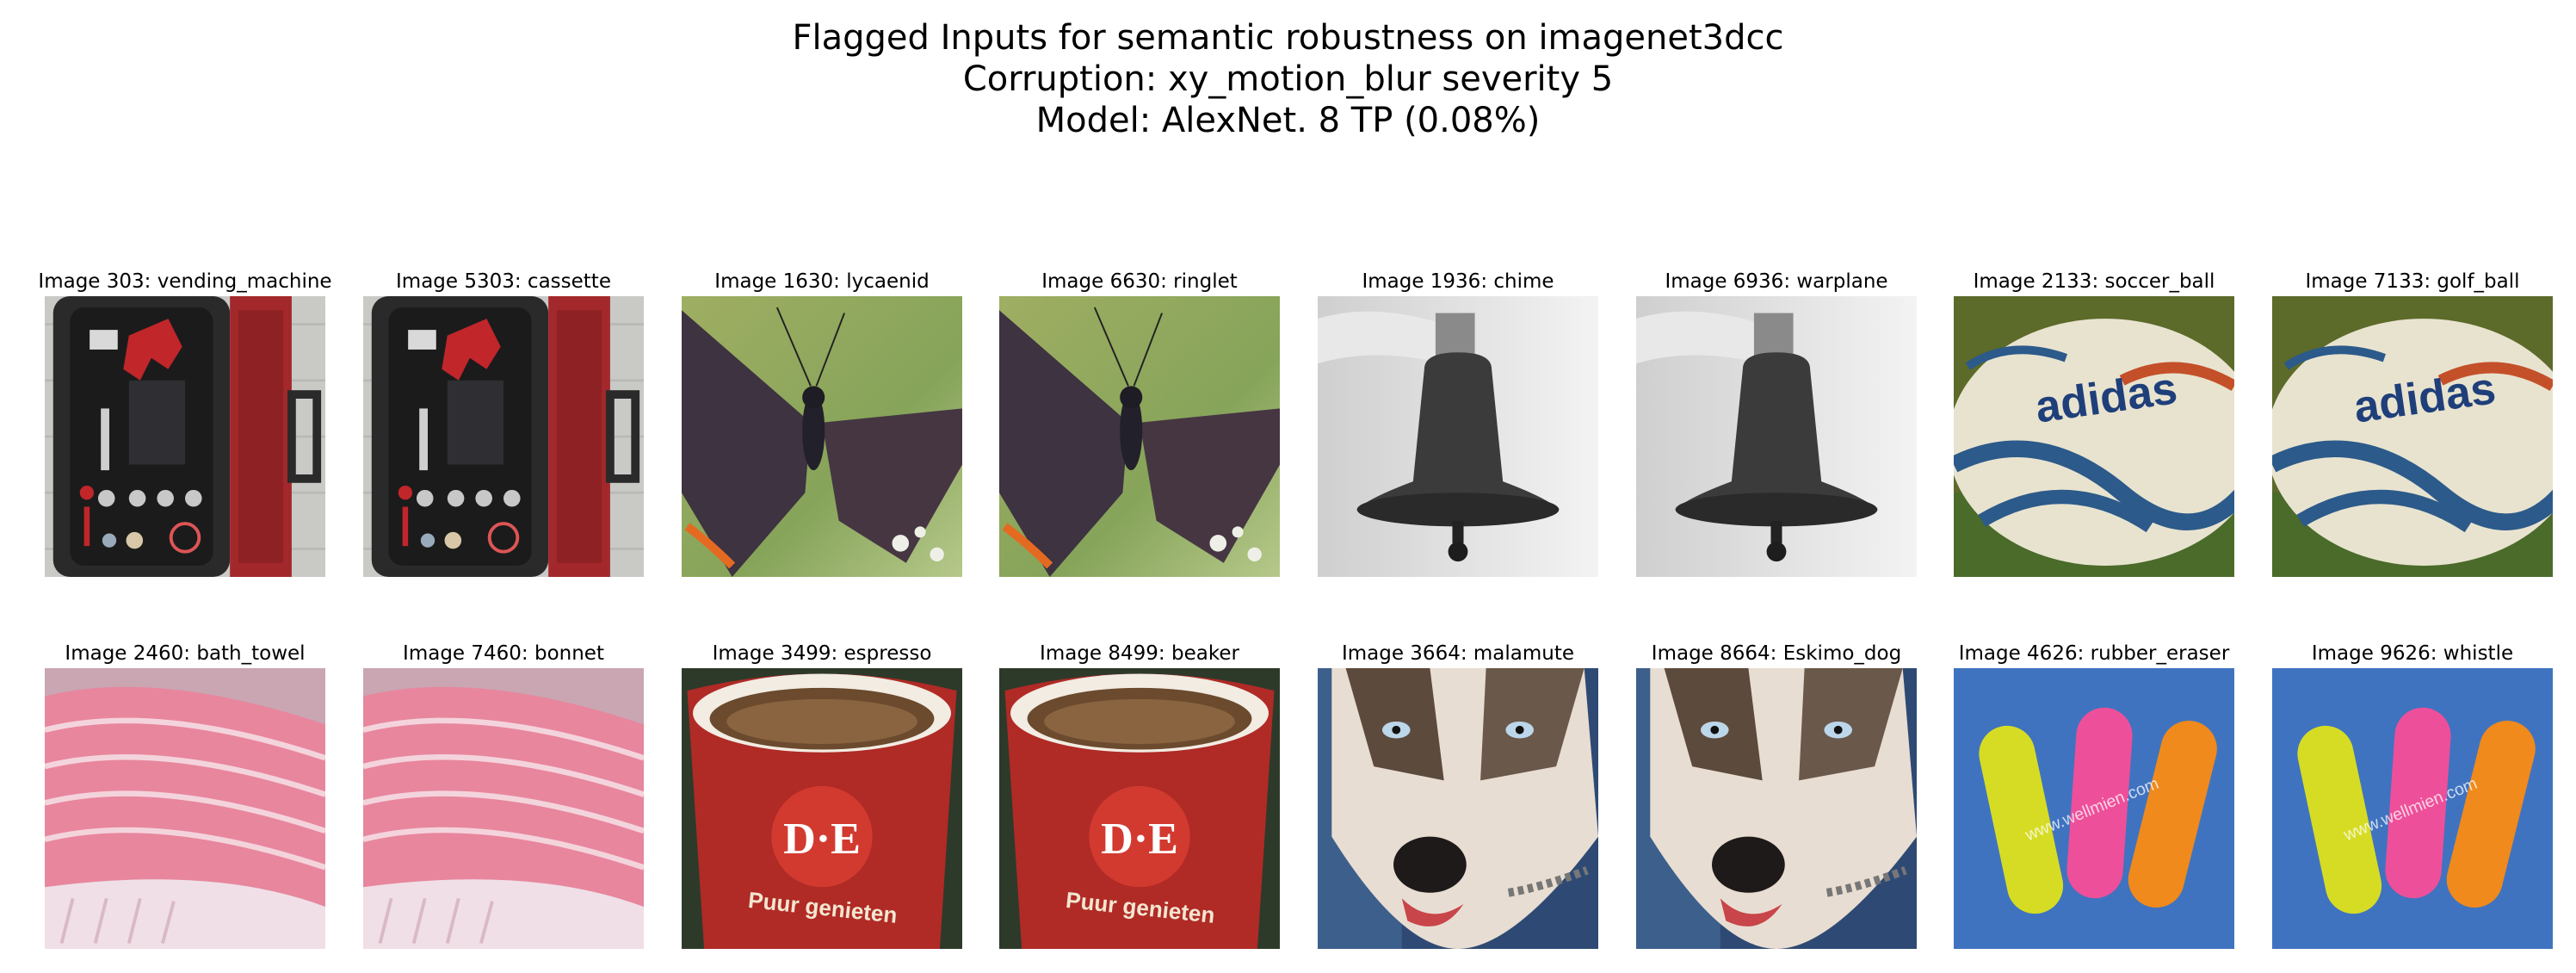 Image resolution: width=2576 pixels, height=973 pixels. Describe the element at coordinates (1776, 281) in the screenshot. I see `image-caption: Image 6936: warplane` at that location.